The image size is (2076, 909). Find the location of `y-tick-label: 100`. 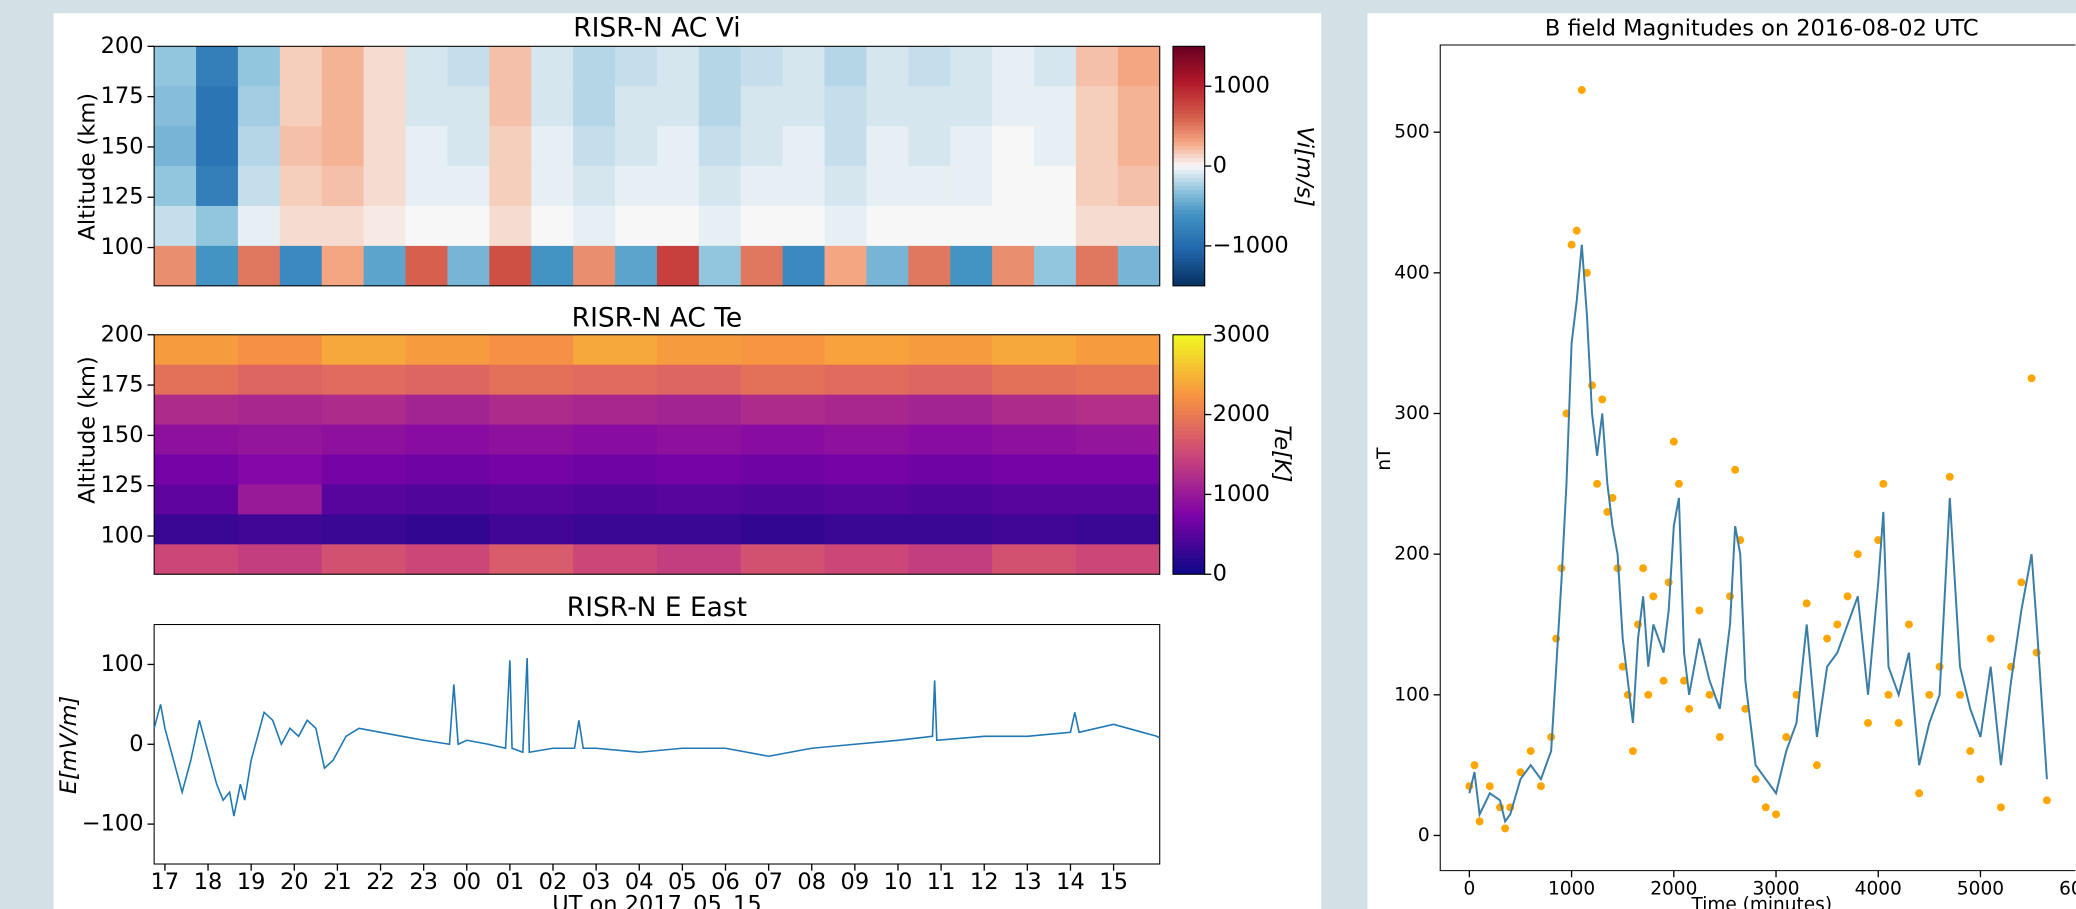

y-tick-label: 100 is located at coordinates (122, 247).